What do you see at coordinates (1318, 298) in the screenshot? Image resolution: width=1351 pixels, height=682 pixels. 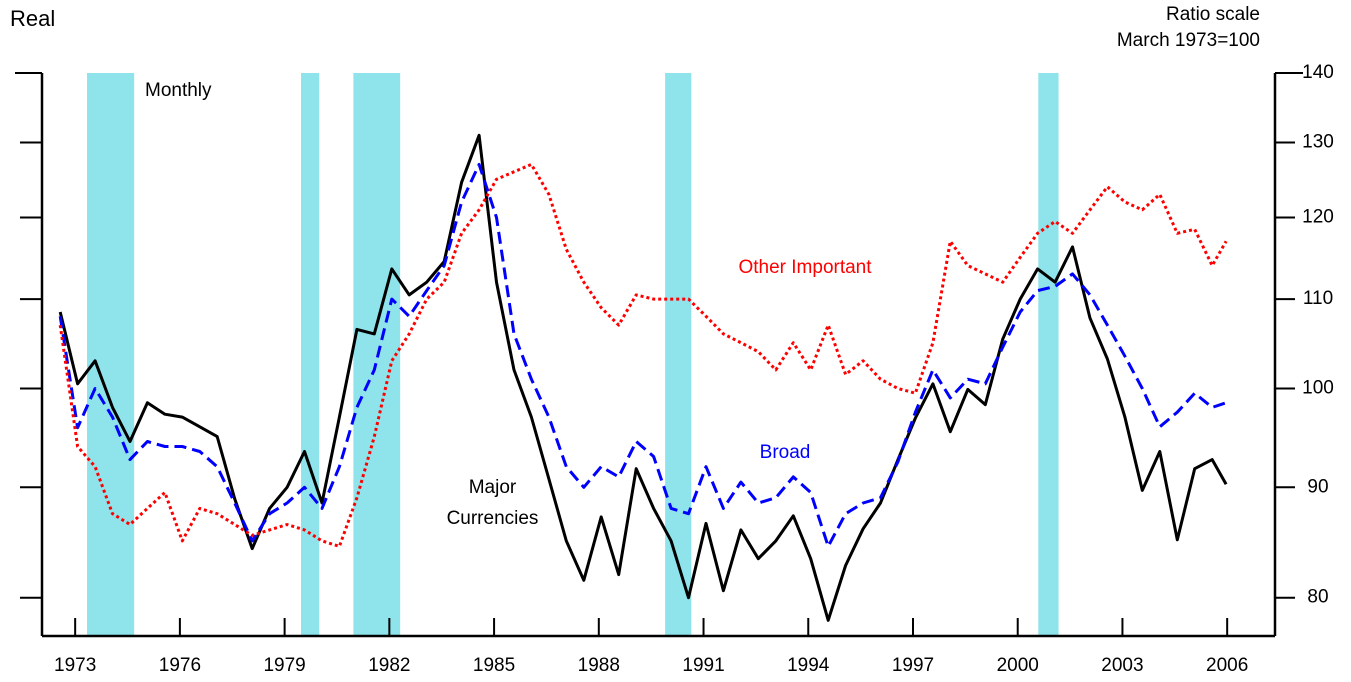 I see `y-tick-label: 110` at bounding box center [1318, 298].